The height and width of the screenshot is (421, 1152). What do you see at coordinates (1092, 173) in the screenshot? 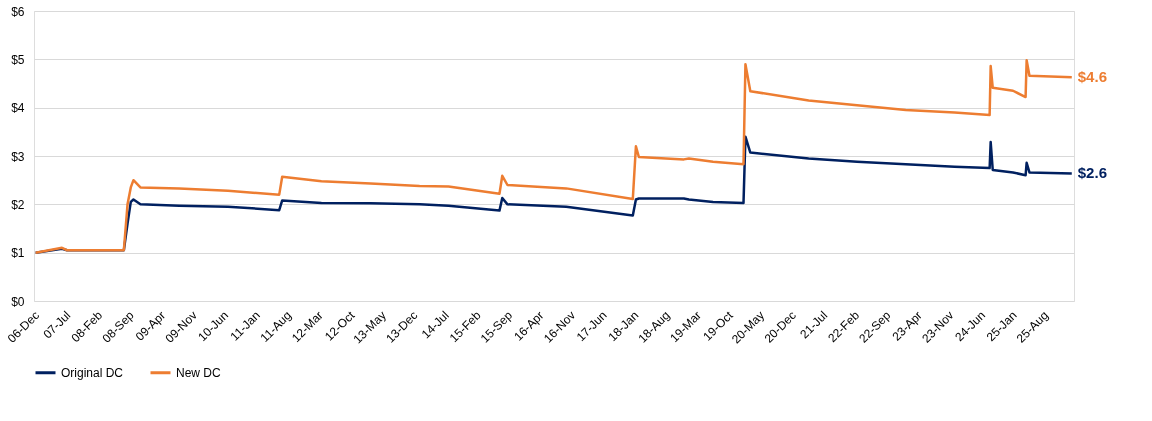
I see `annotation: $2.6` at bounding box center [1092, 173].